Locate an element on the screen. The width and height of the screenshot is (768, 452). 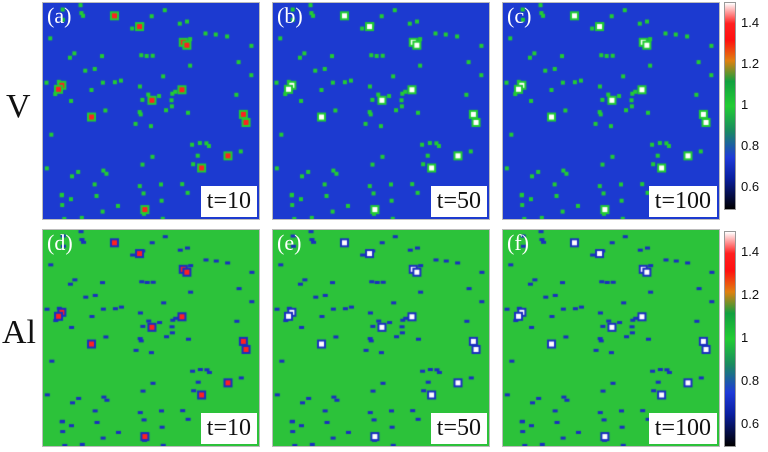
panel-label: (c) is located at coordinates (519, 15).